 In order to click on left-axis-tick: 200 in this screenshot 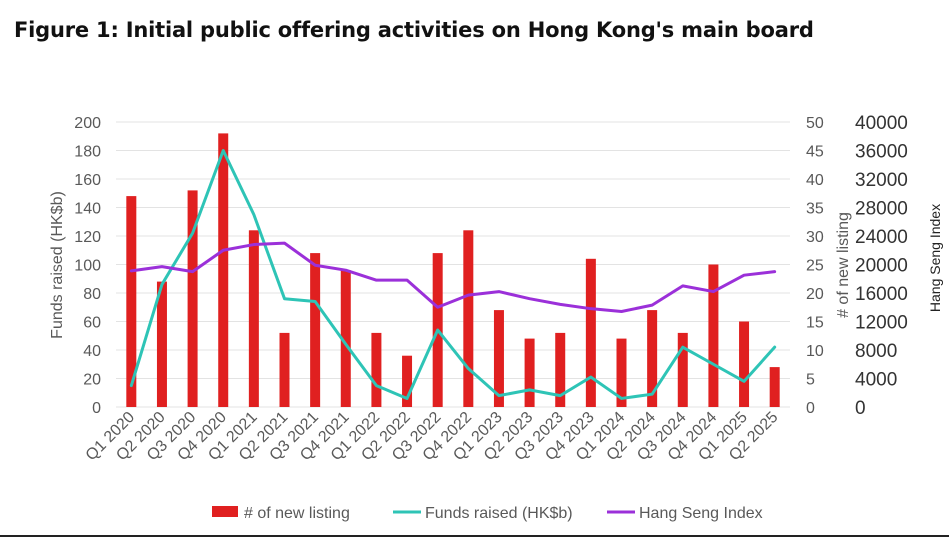, I will do `click(87, 123)`.